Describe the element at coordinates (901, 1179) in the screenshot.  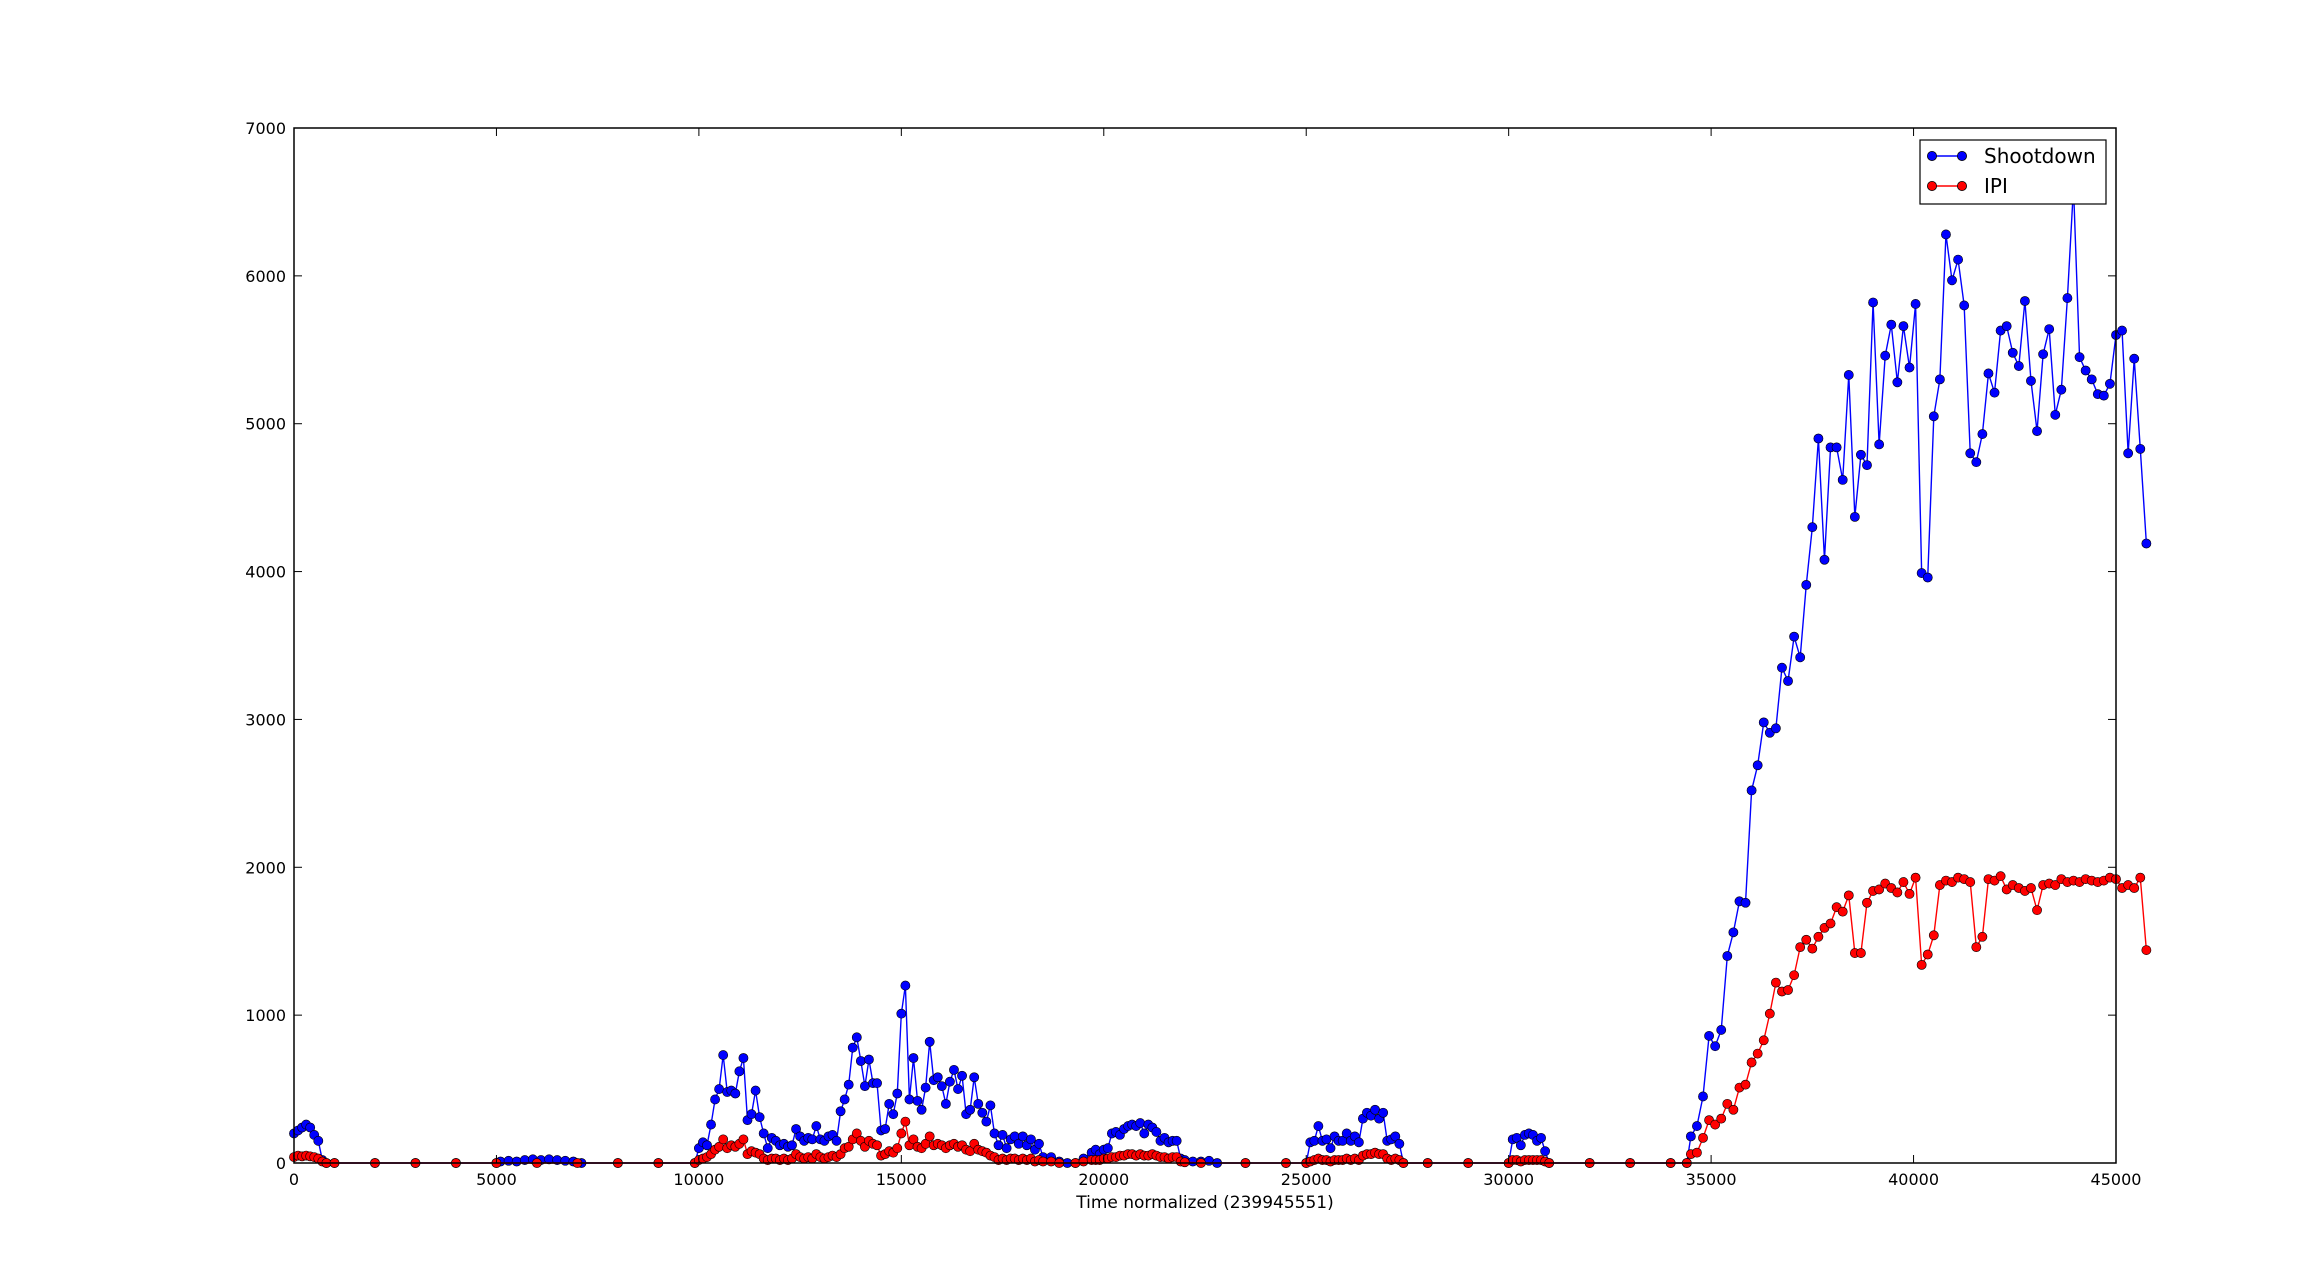
I see `x-tick-label: 15000` at that location.